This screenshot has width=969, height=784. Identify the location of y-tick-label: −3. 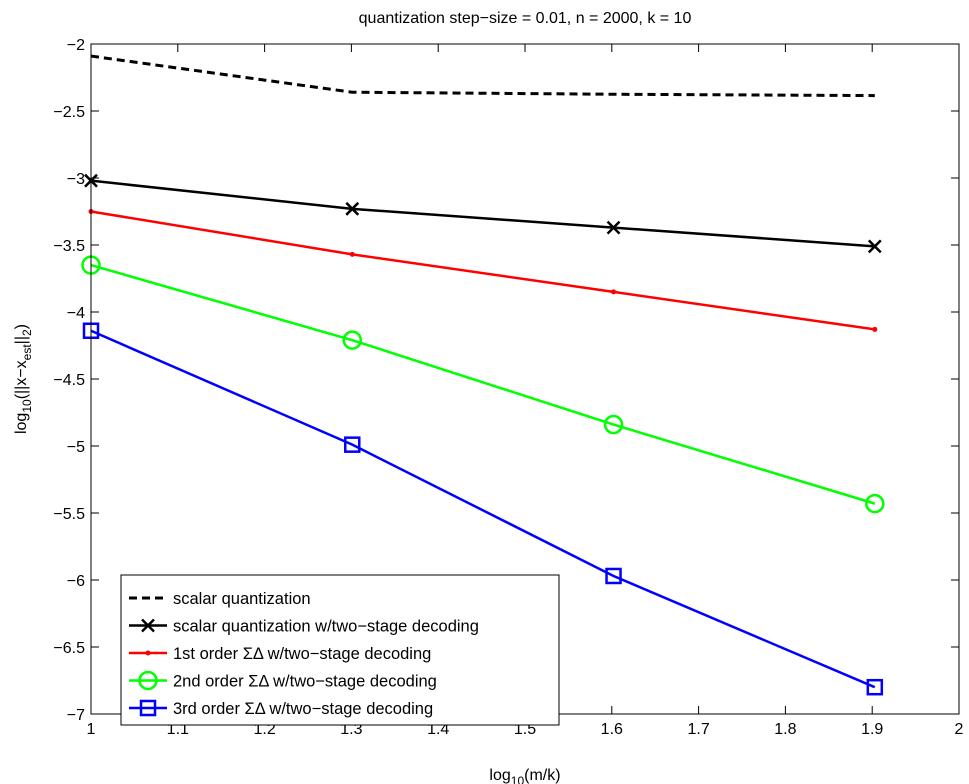
(76, 179).